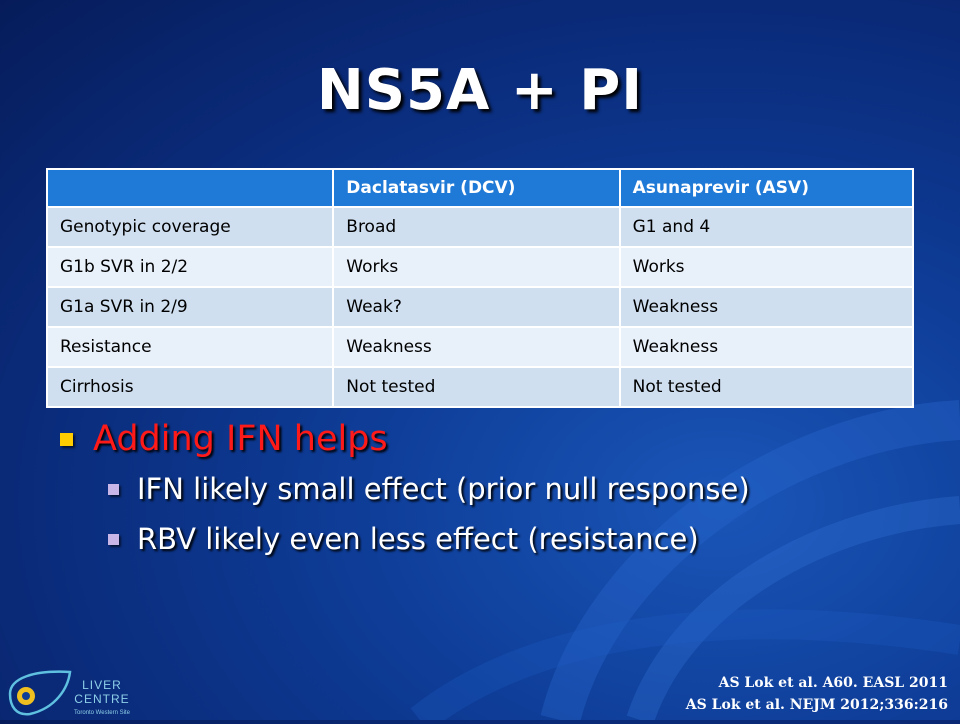  I want to click on reference-line: AS Lok et al. NEJM 2012;336:216, so click(816, 705).